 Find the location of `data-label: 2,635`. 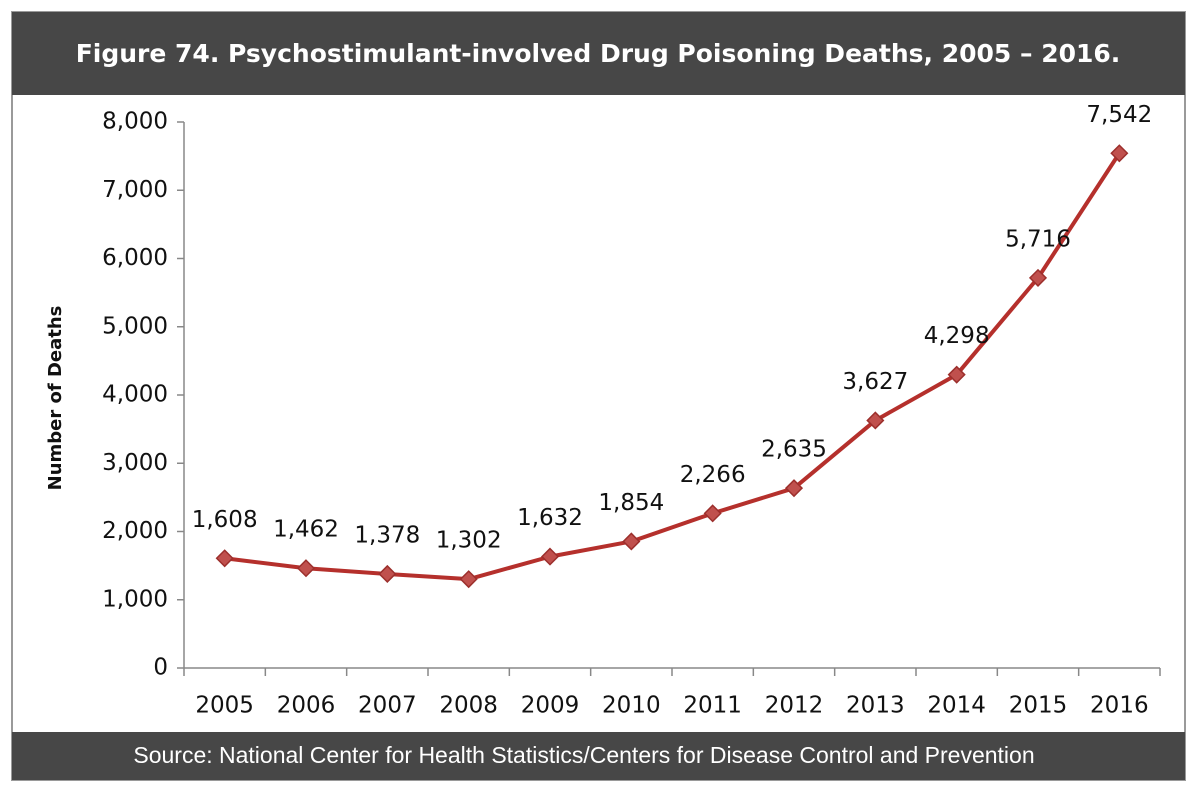

data-label: 2,635 is located at coordinates (794, 450).